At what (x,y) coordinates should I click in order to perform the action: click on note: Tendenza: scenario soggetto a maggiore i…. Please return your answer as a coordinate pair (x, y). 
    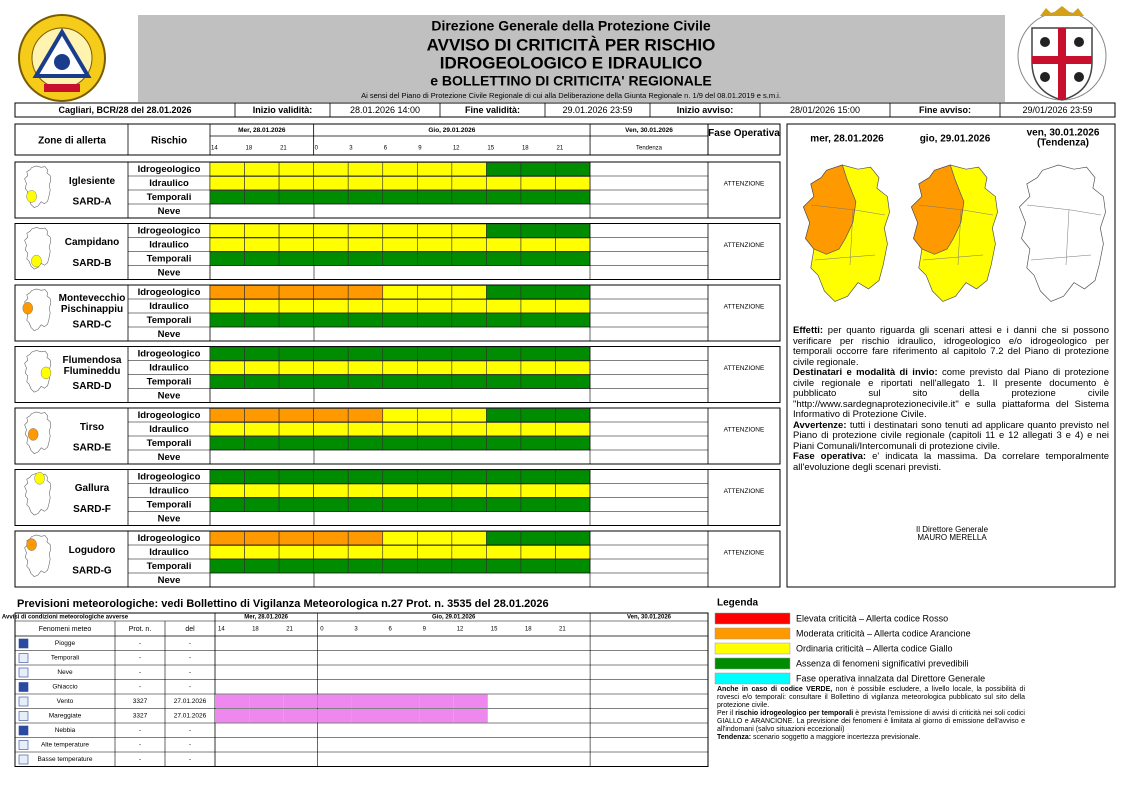
    Looking at the image, I should click on (871, 738).